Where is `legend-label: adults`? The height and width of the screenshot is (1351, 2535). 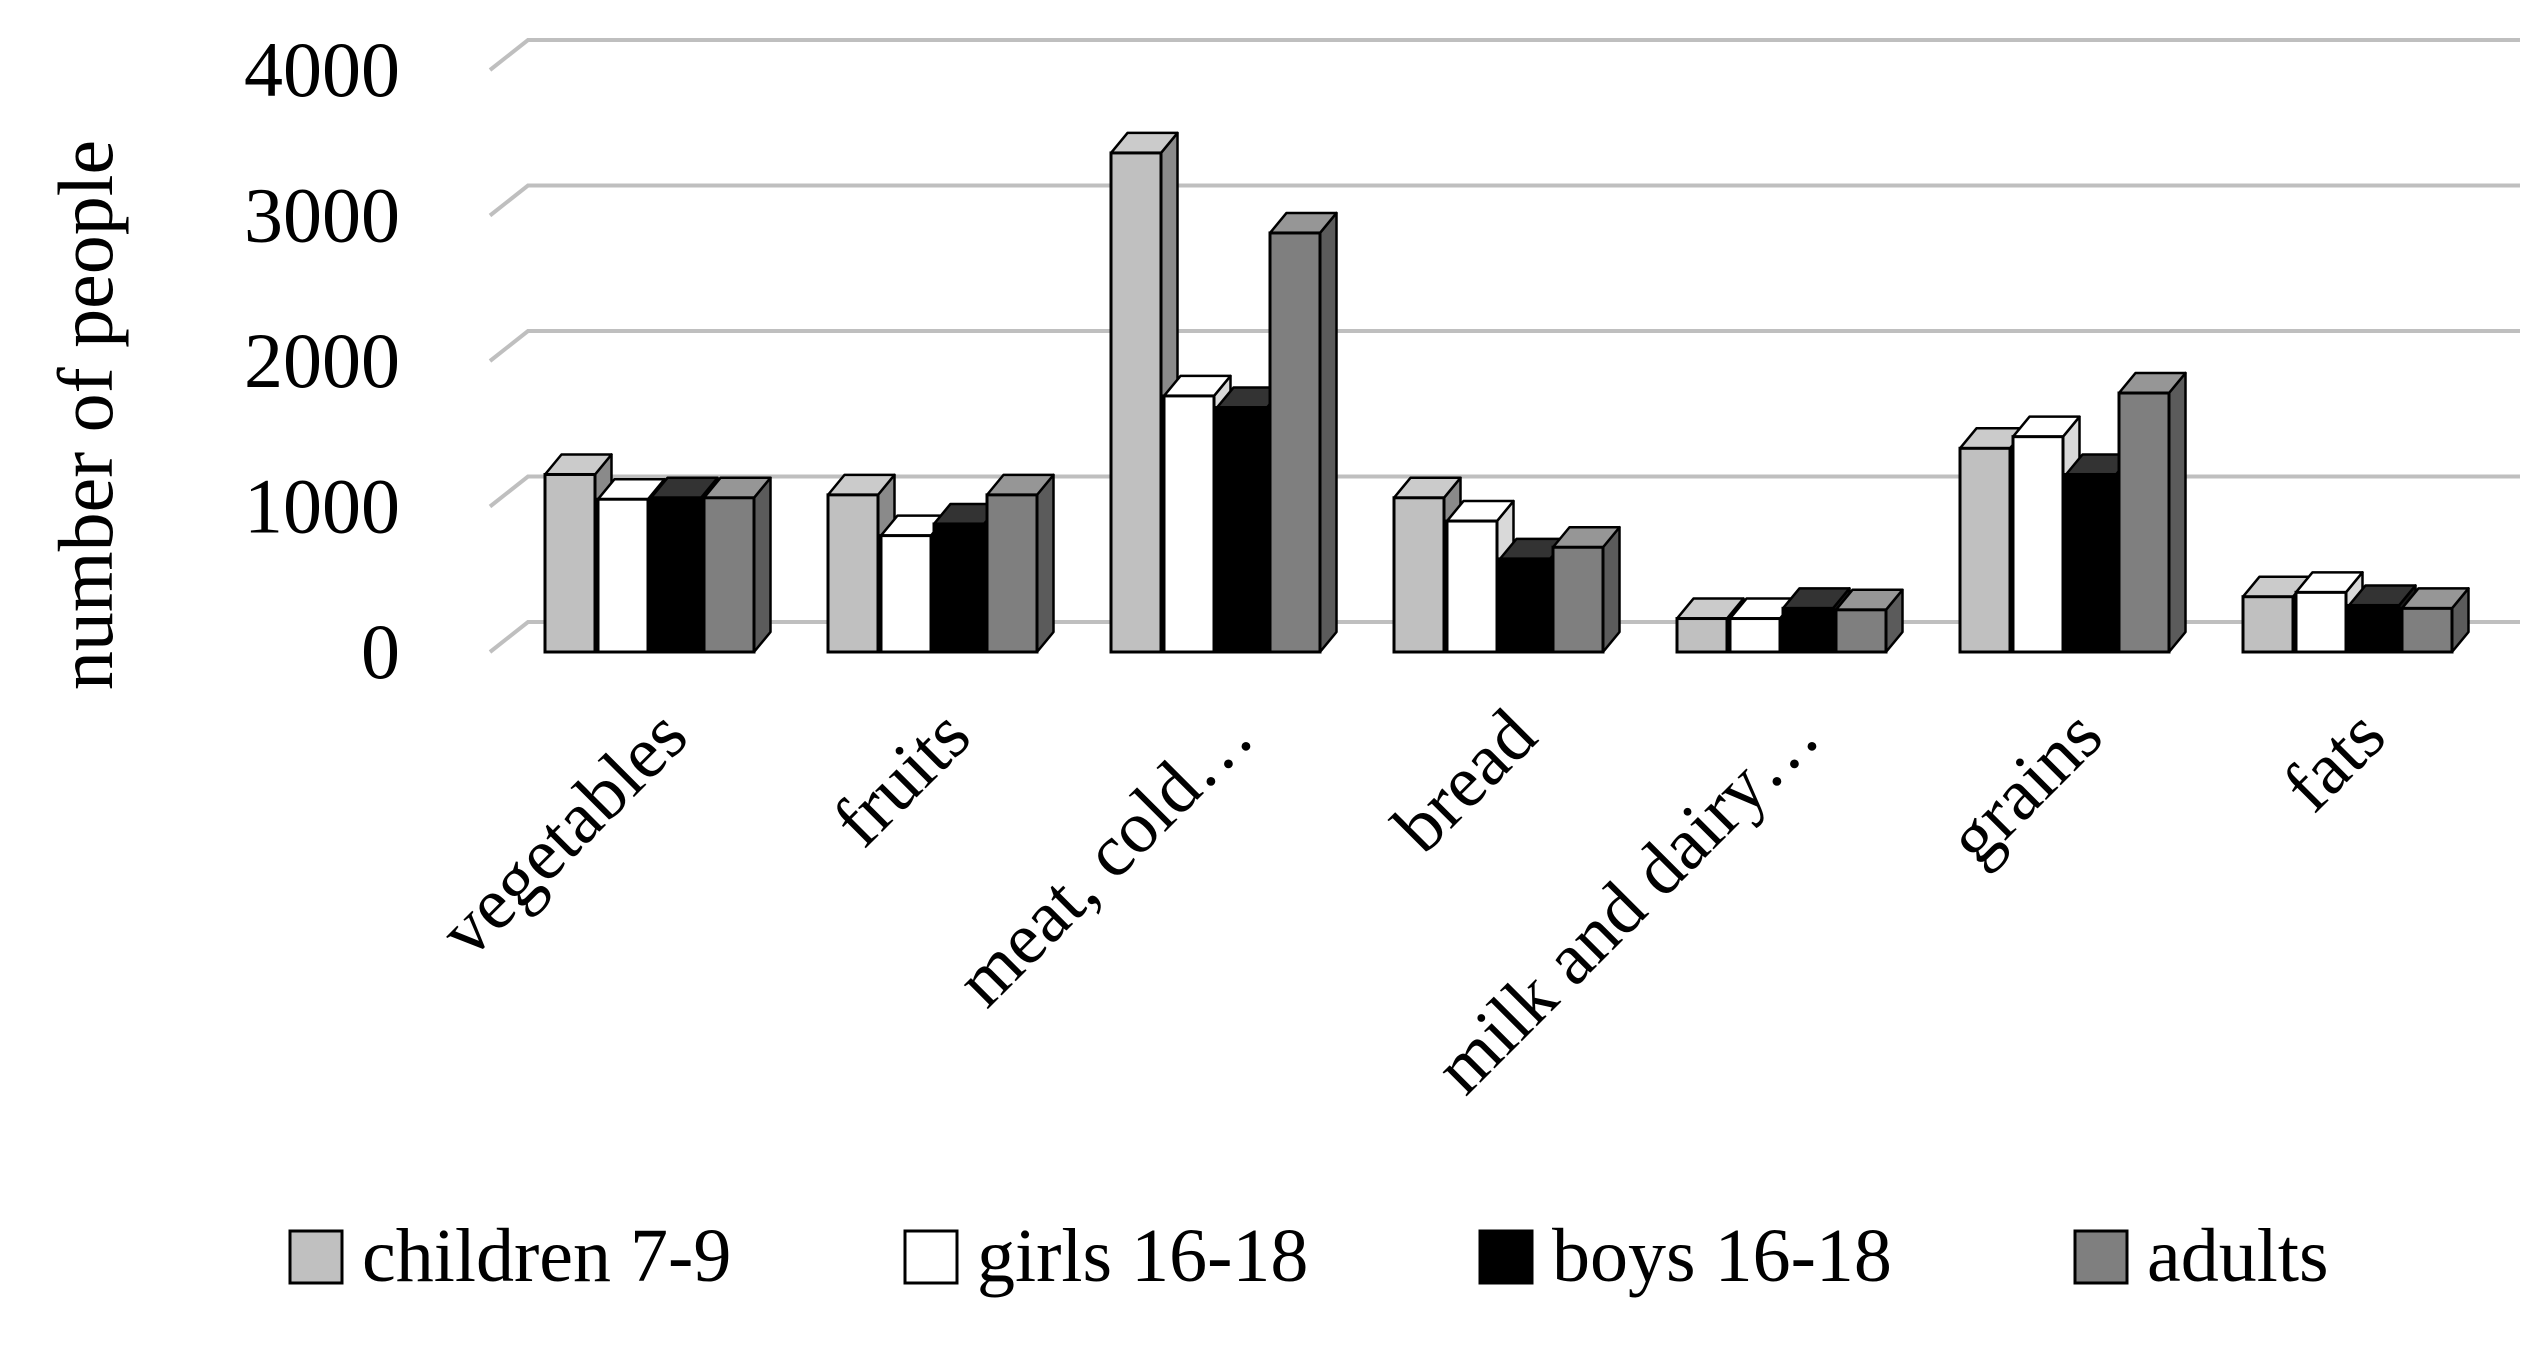 legend-label: adults is located at coordinates (2238, 1256).